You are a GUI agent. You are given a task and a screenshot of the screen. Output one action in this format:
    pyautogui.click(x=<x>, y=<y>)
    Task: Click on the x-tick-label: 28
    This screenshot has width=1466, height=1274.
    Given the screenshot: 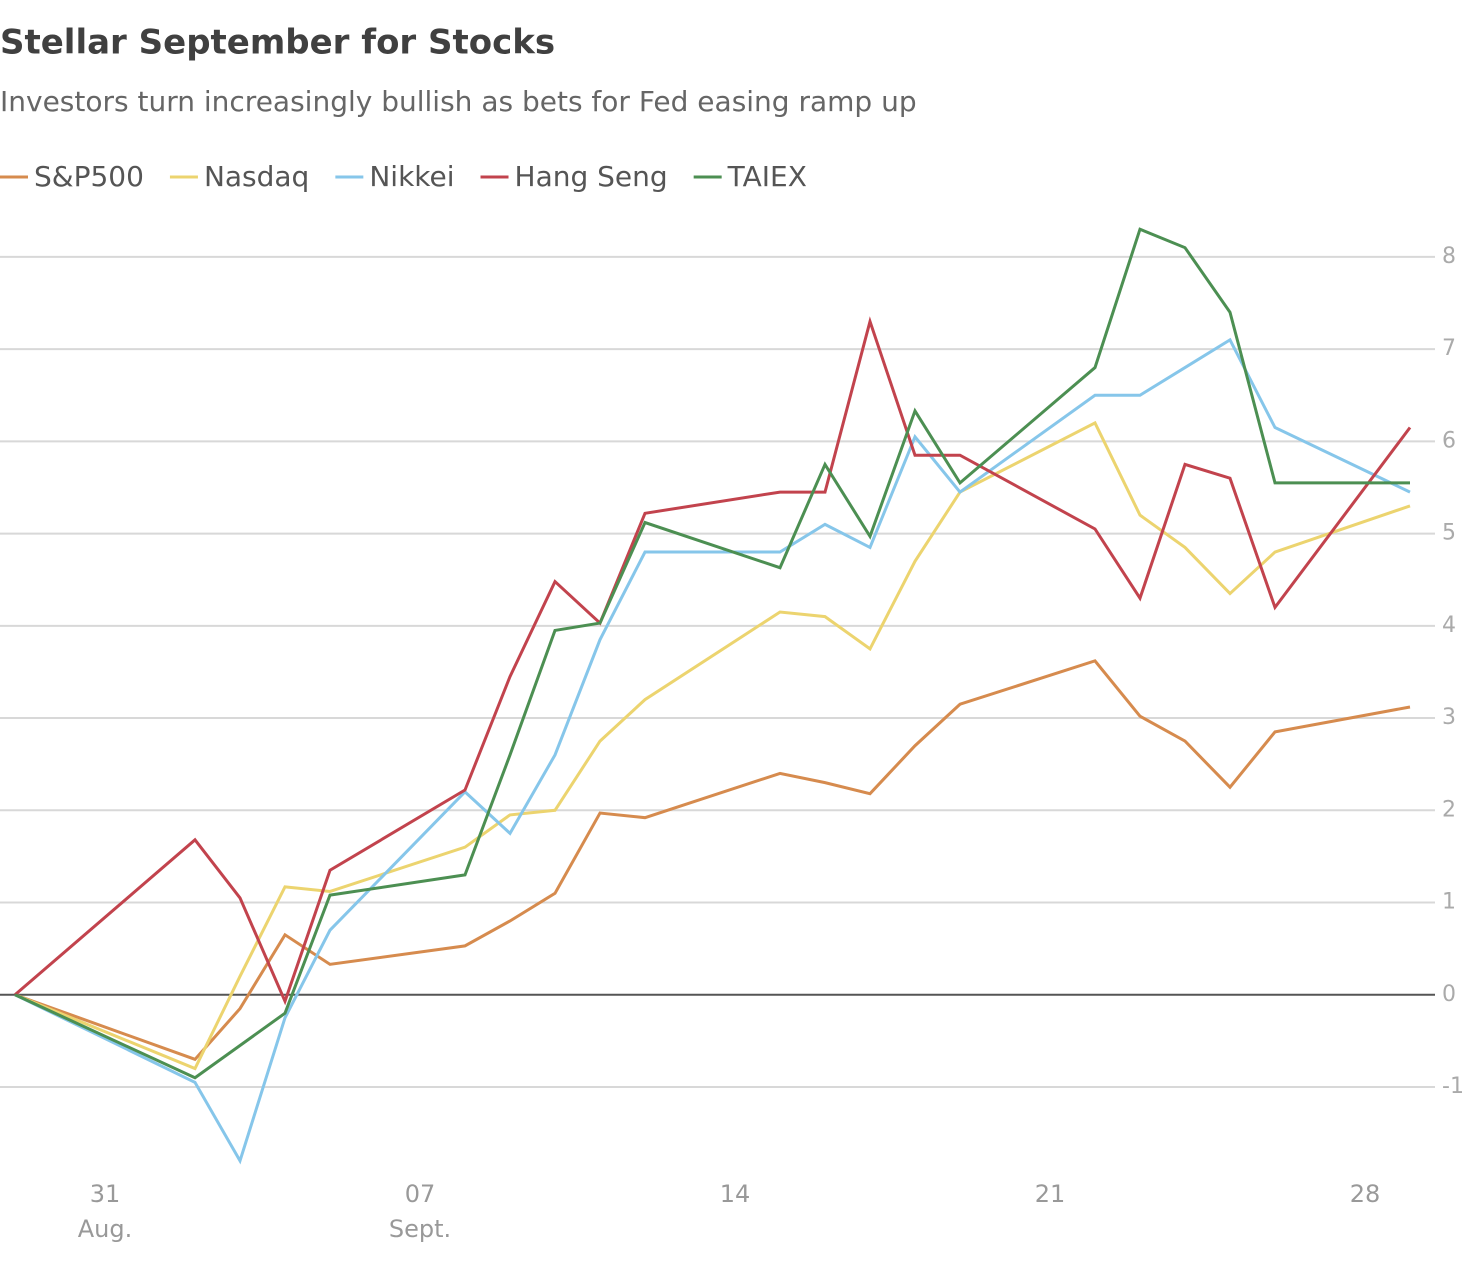 What is the action you would take?
    pyautogui.click(x=1365, y=1194)
    